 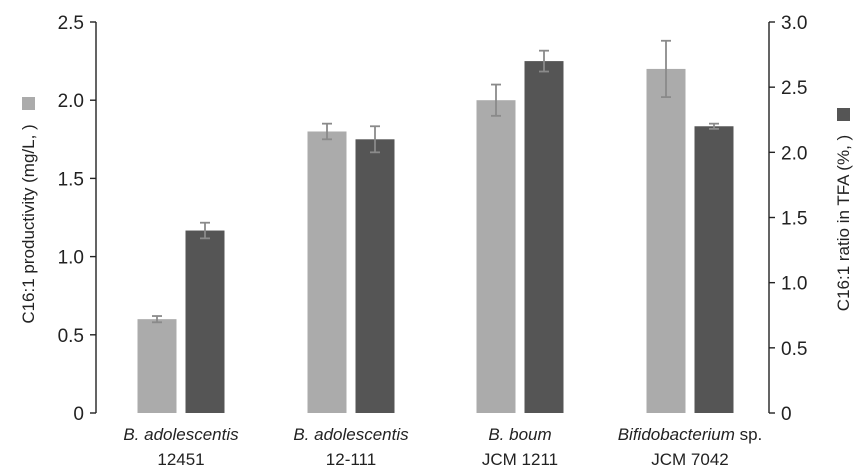 I want to click on right-y-ticks: 0 0.5 1.0 1.5 2.0 2.5 3.0, so click(x=788, y=219).